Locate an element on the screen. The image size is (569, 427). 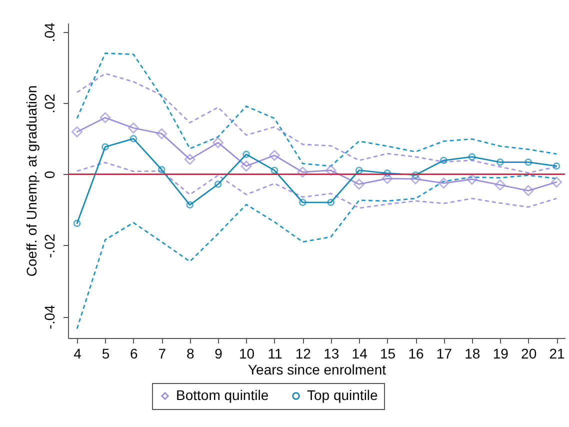
x-tick-label: 4 is located at coordinates (78, 354).